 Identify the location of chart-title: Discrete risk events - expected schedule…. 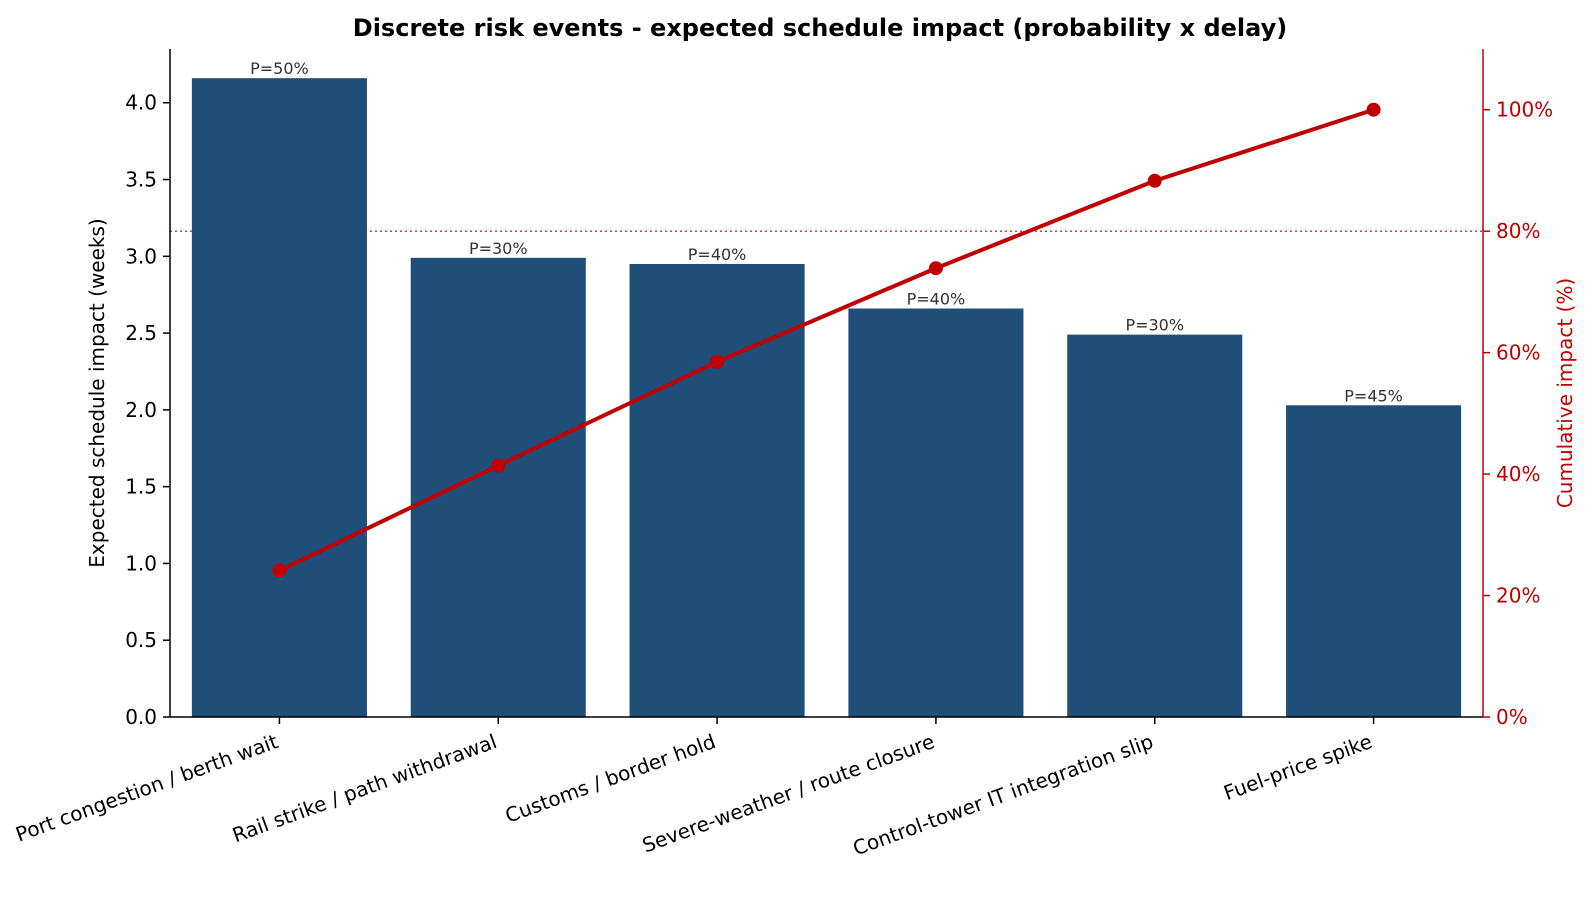
(820, 28).